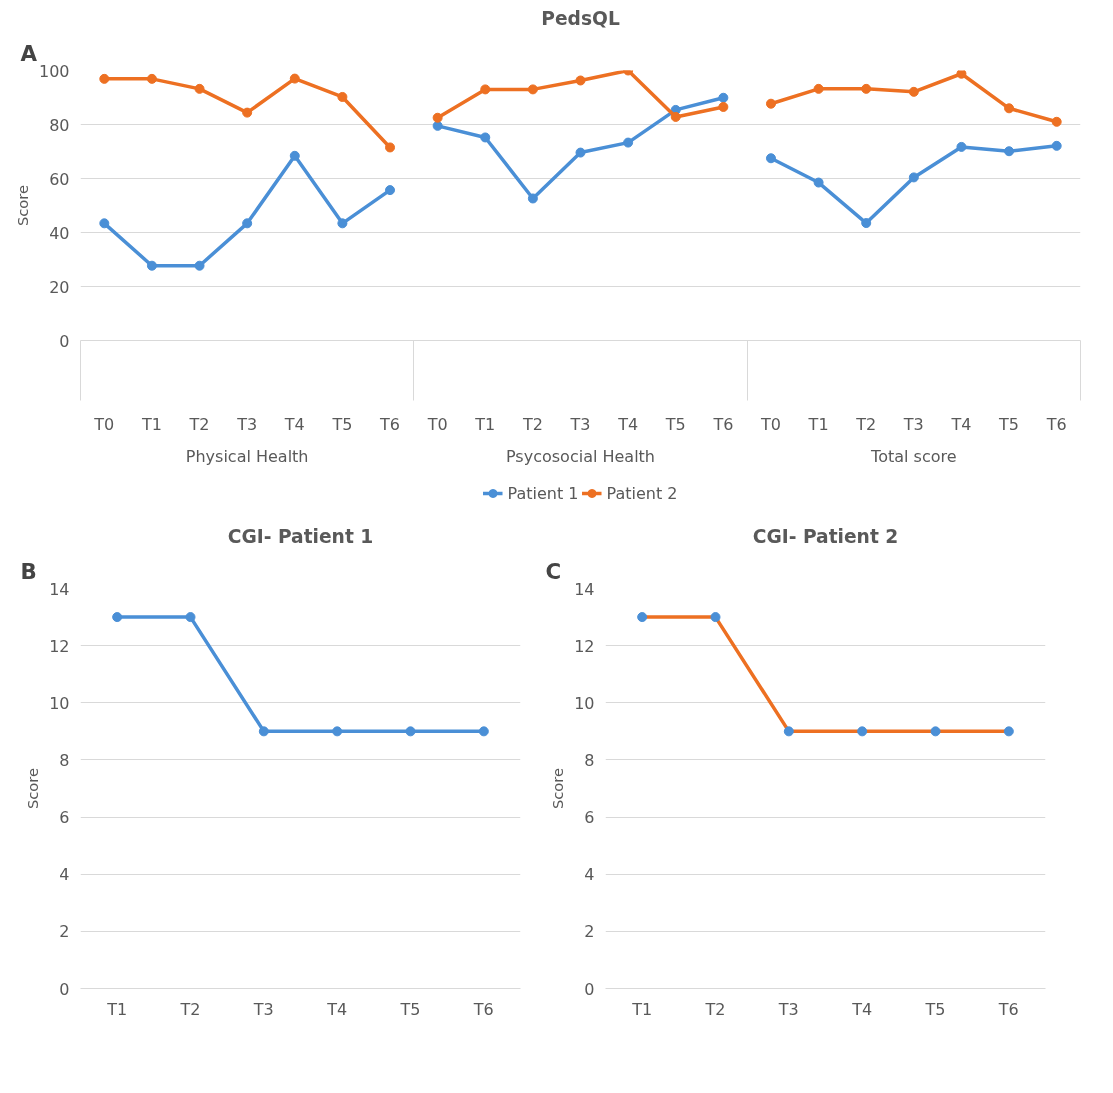 This screenshot has width=1113, height=1093. What do you see at coordinates (28, 571) in the screenshot?
I see `text: B` at bounding box center [28, 571].